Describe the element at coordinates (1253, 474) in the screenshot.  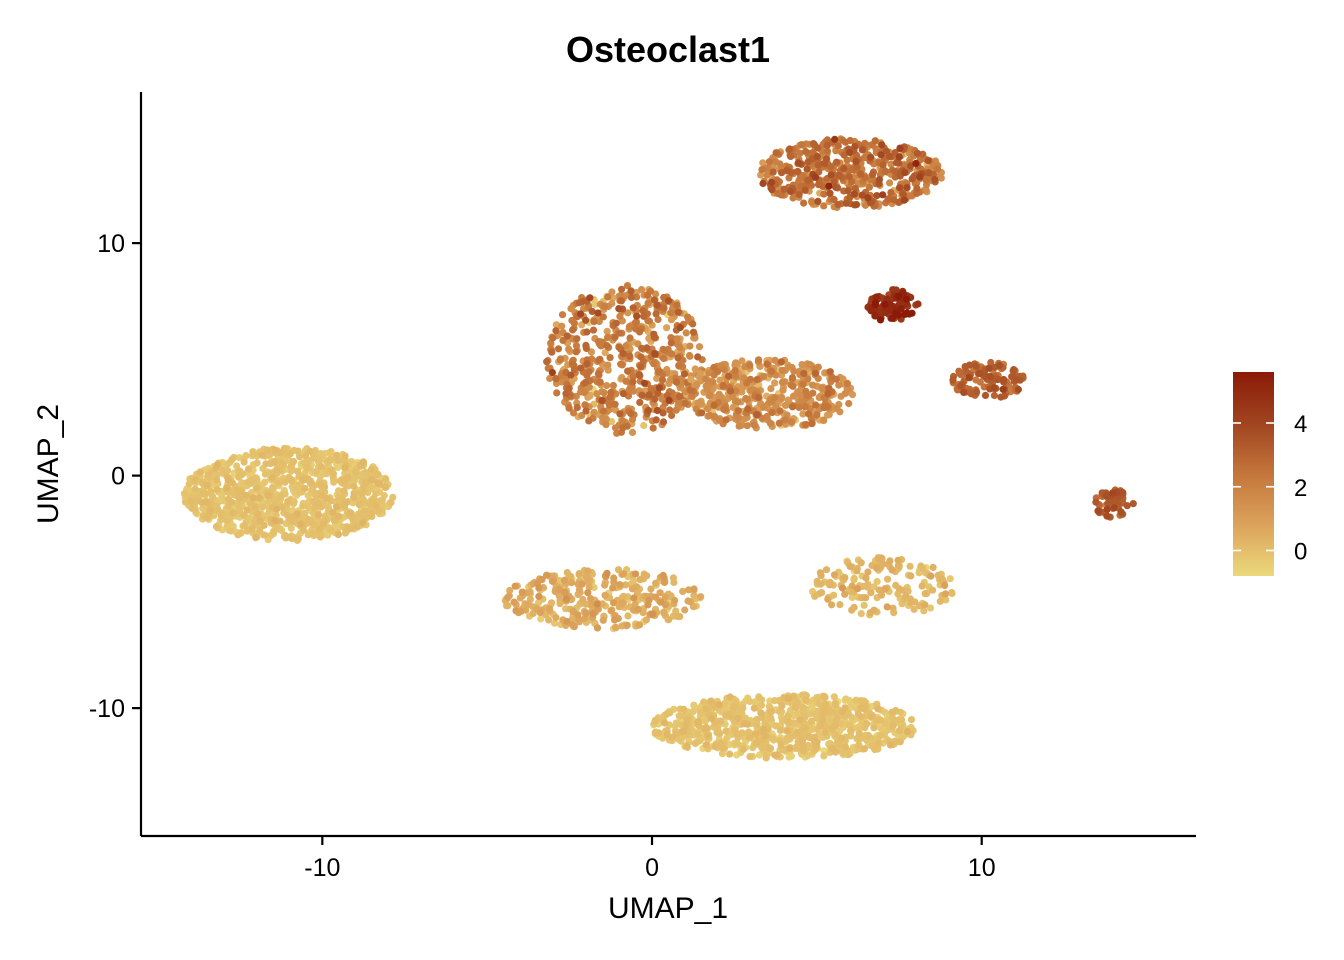
I see `legend-colorbar` at that location.